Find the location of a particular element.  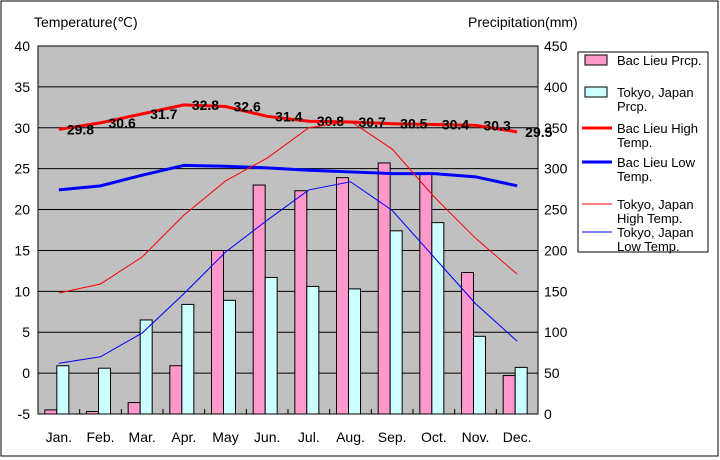

right-tick-label: 150 is located at coordinates (556, 291).